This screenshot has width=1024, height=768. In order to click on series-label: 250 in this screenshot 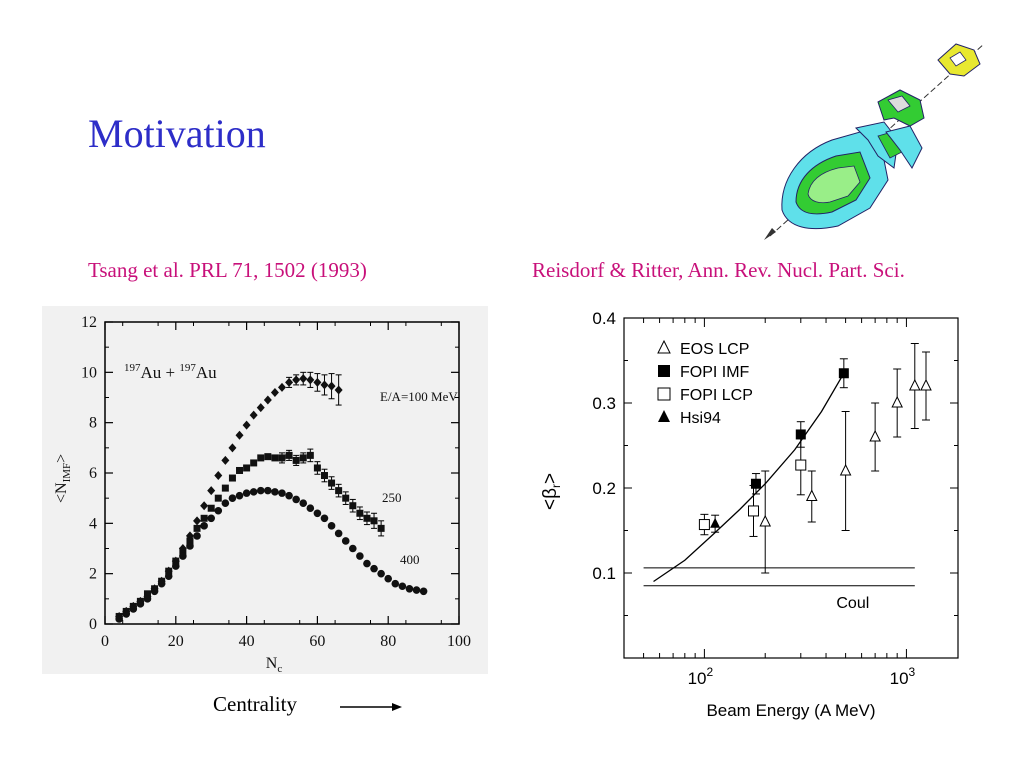, I will do `click(392, 497)`.